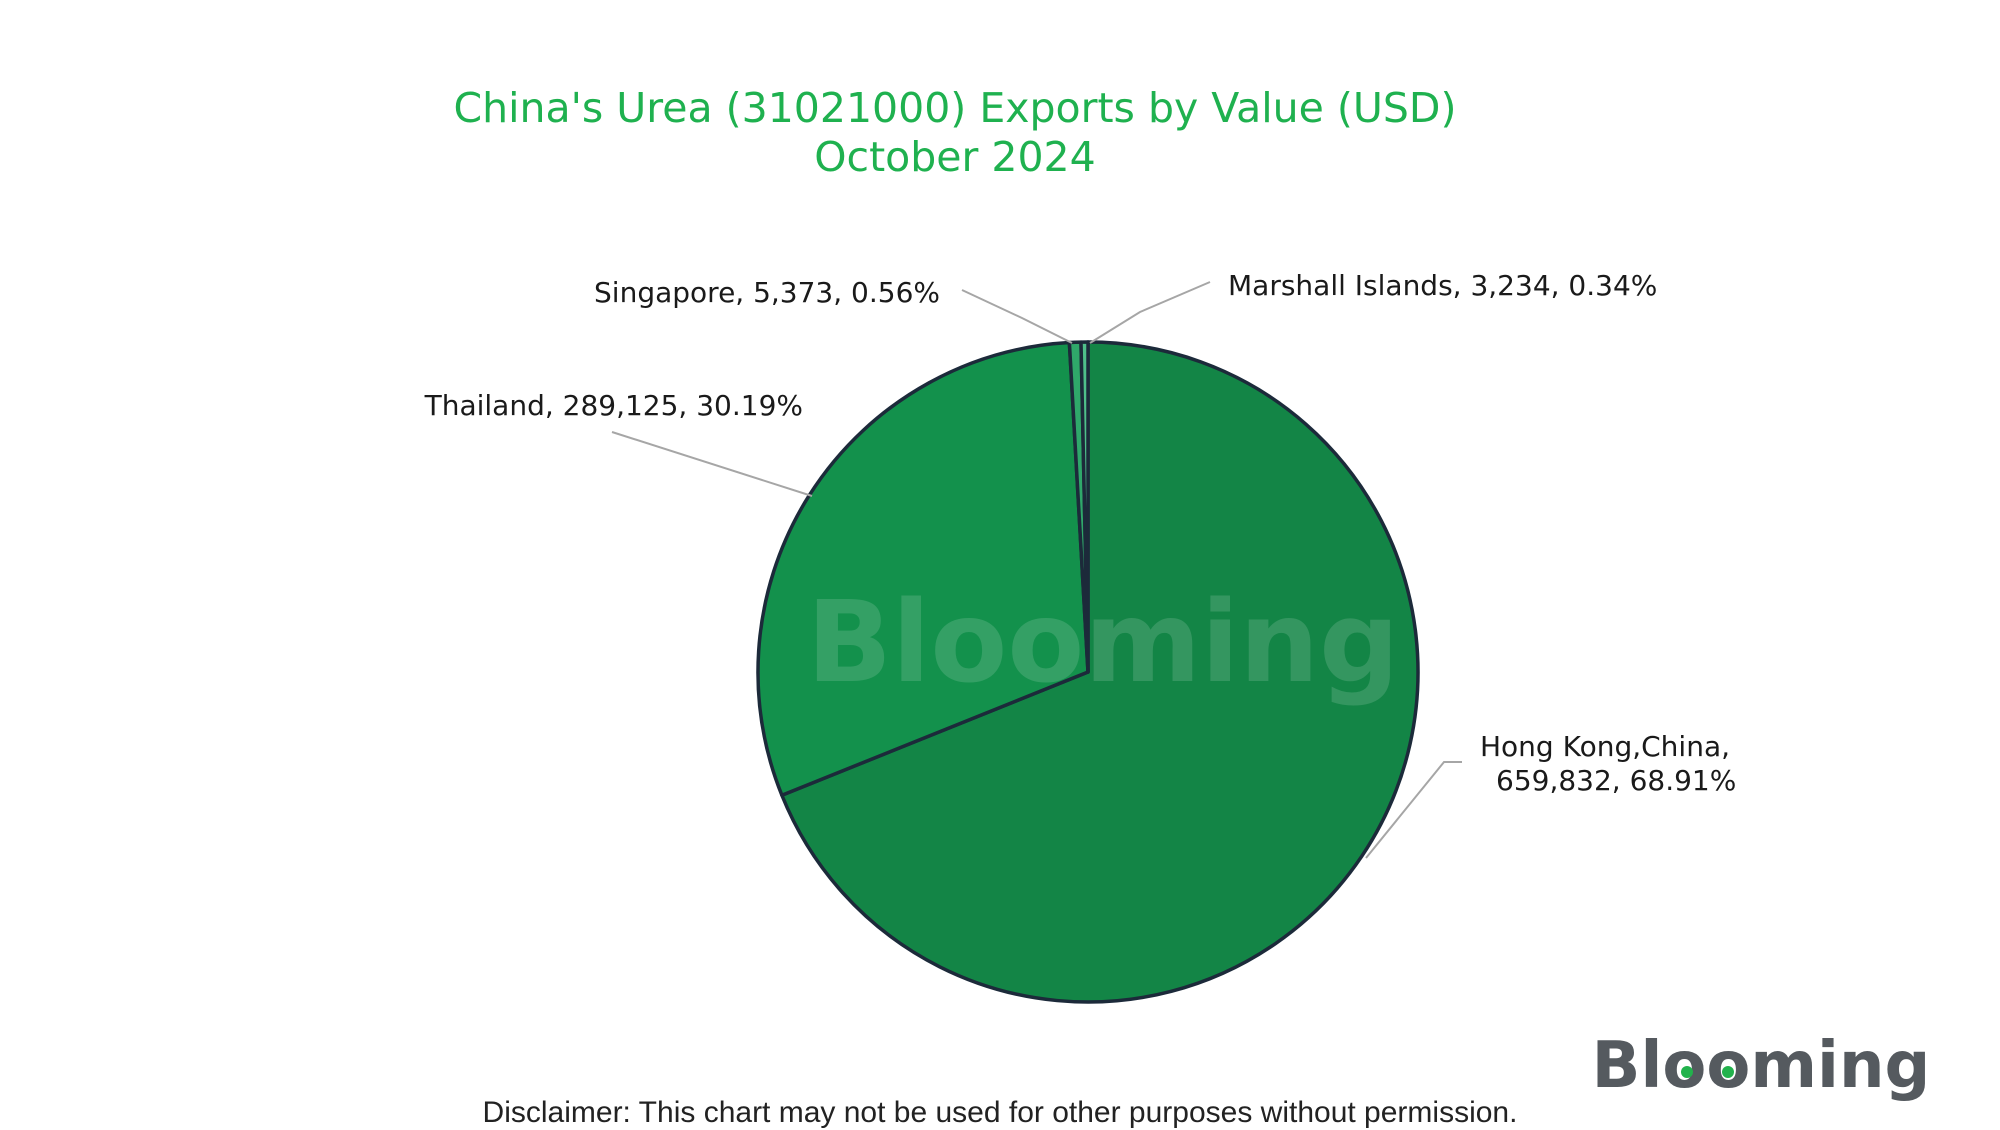 The width and height of the screenshot is (2000, 1130). I want to click on leader-line-marshall-islands, so click(1150, 312).